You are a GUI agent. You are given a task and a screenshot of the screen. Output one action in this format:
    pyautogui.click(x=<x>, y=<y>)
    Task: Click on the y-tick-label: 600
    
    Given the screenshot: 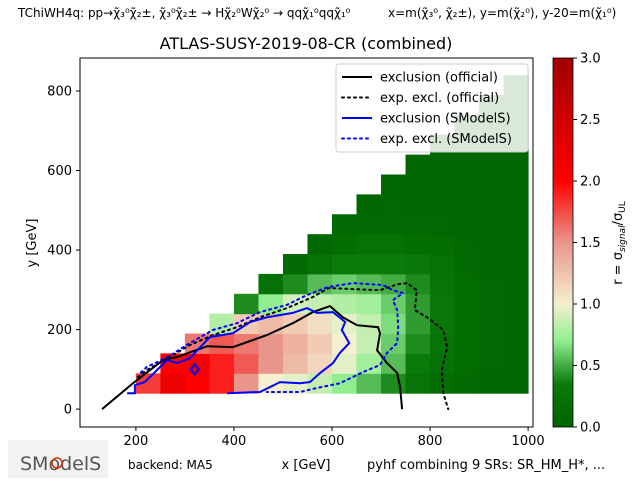 What is the action you would take?
    pyautogui.click(x=59, y=171)
    